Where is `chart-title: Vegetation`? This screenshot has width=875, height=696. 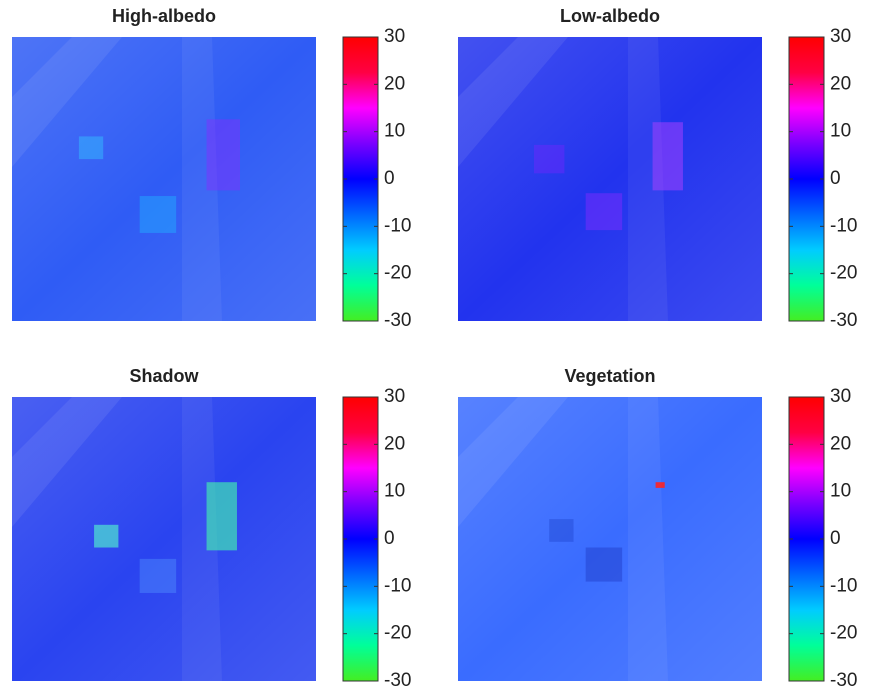
chart-title: Vegetation is located at coordinates (609, 376).